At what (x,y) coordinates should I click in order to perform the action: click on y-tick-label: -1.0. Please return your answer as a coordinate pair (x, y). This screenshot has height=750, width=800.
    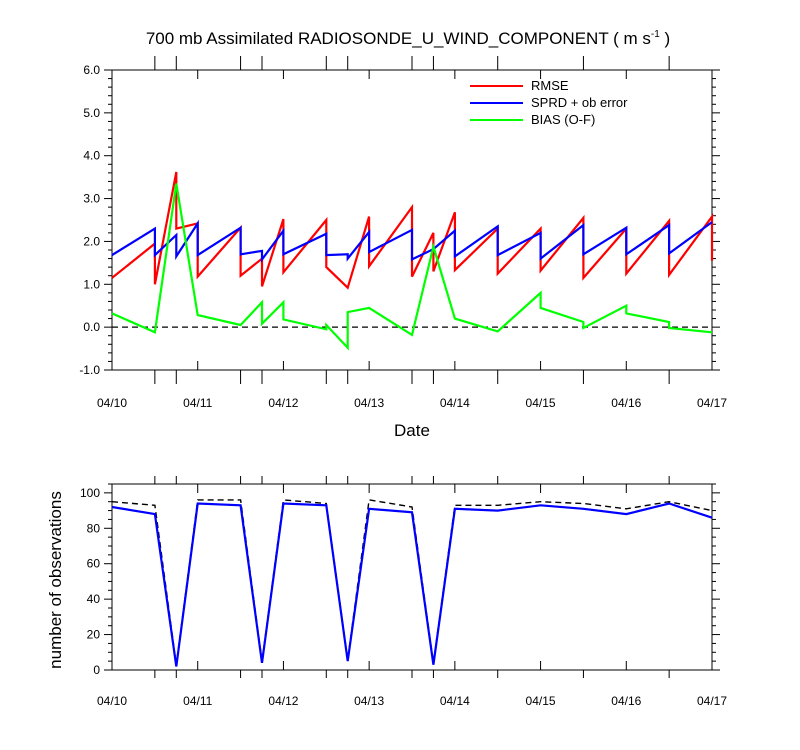
    Looking at the image, I should click on (89, 370).